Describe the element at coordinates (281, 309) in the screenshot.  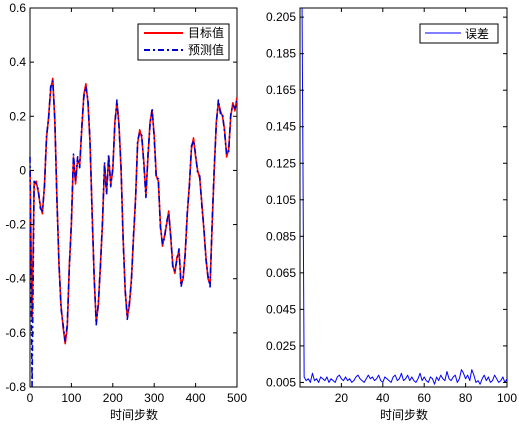
I see `right-y-tick-label: 0.045` at that location.